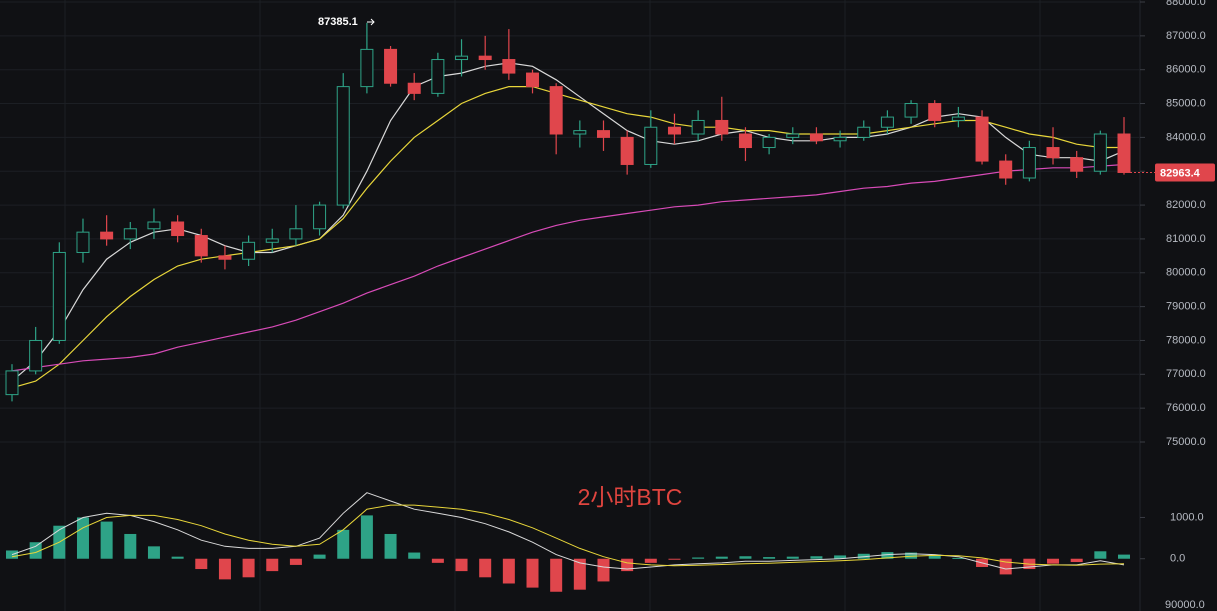  Describe the element at coordinates (1186, 273) in the screenshot. I see `y-tick-label: 80000.0` at that location.